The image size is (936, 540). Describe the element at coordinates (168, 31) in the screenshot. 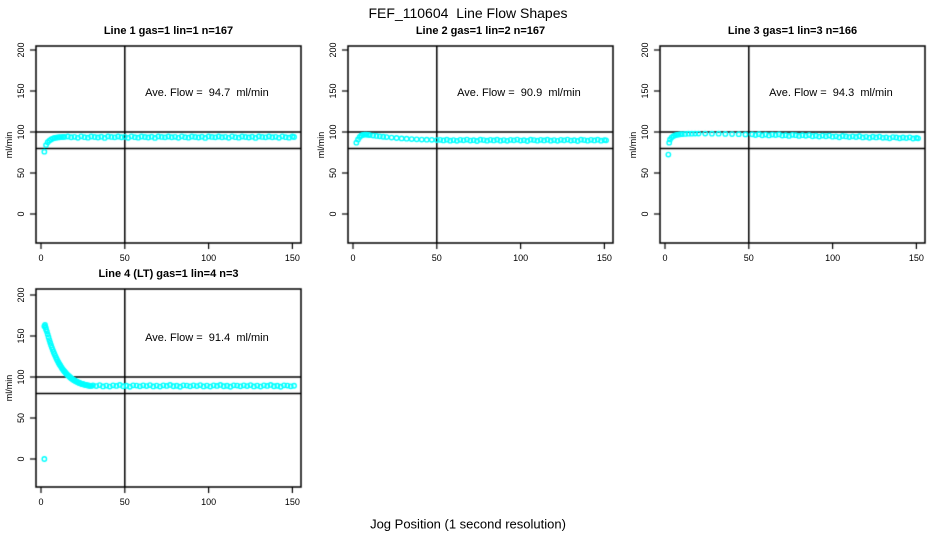

I see `panel-title: Line 1 gas=1 lin=1 n=167` at that location.